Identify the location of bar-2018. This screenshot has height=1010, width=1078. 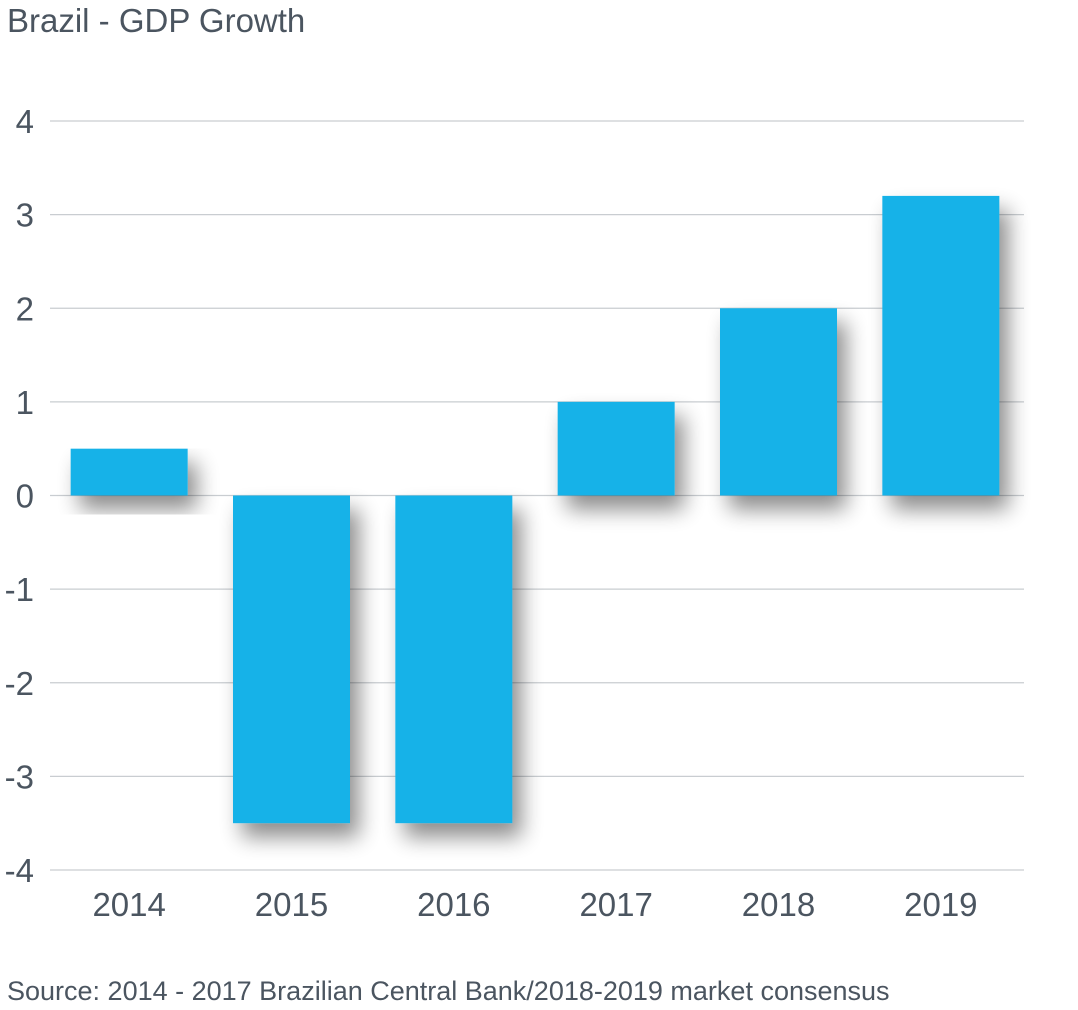
(778, 402).